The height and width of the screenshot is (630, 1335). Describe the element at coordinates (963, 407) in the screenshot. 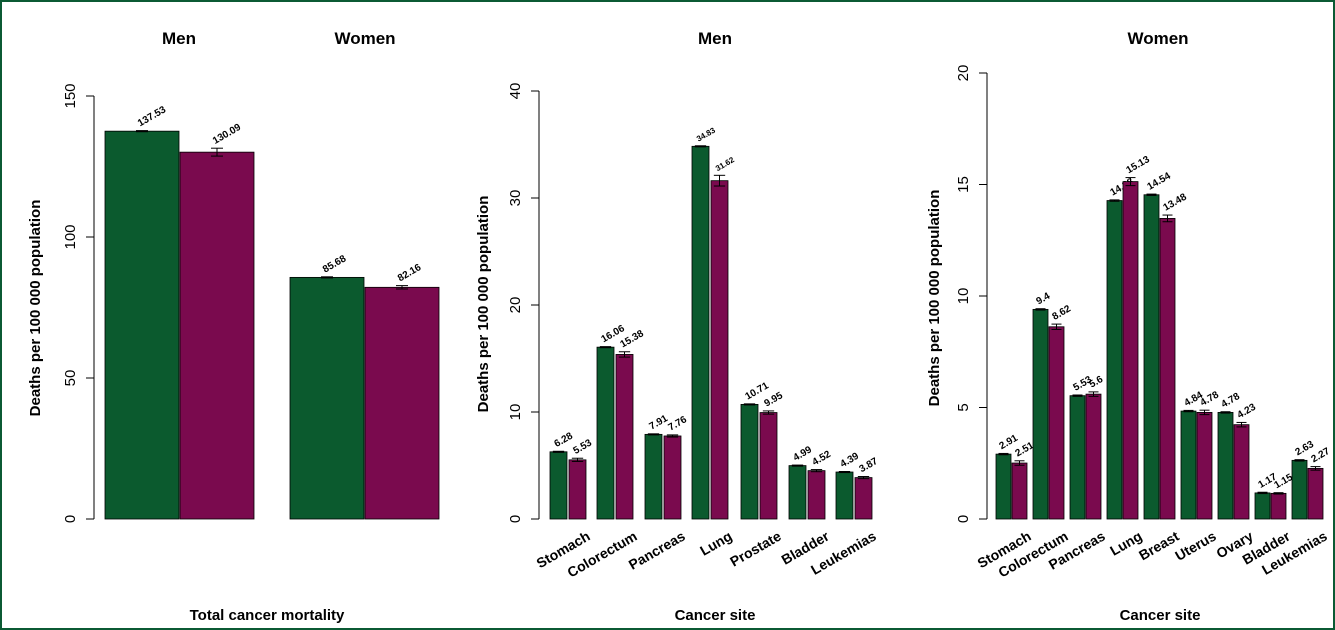

I see `y-tick-label: 5` at that location.